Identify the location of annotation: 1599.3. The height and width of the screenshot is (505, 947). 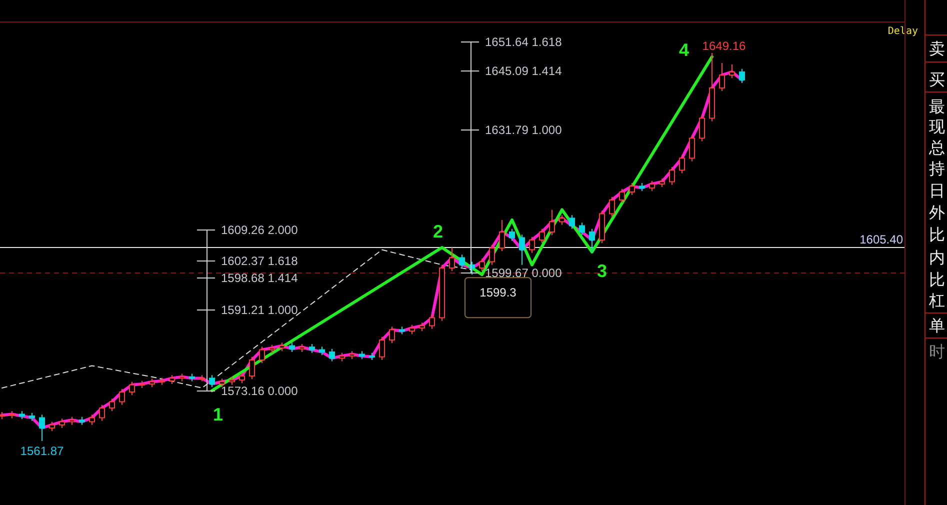
(498, 293).